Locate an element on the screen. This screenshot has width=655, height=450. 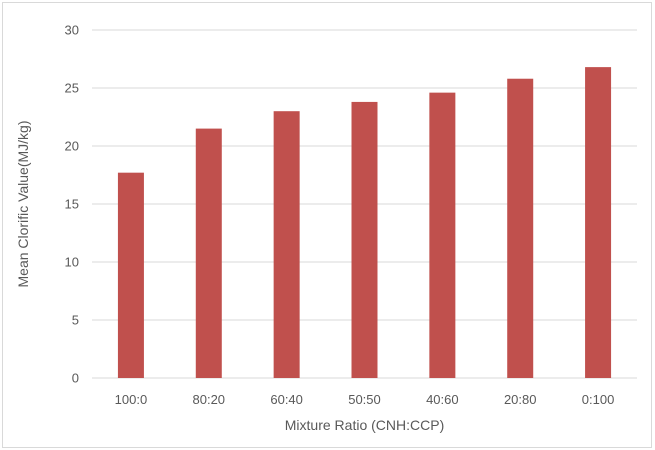
y-tick-label: 30 is located at coordinates (72, 30).